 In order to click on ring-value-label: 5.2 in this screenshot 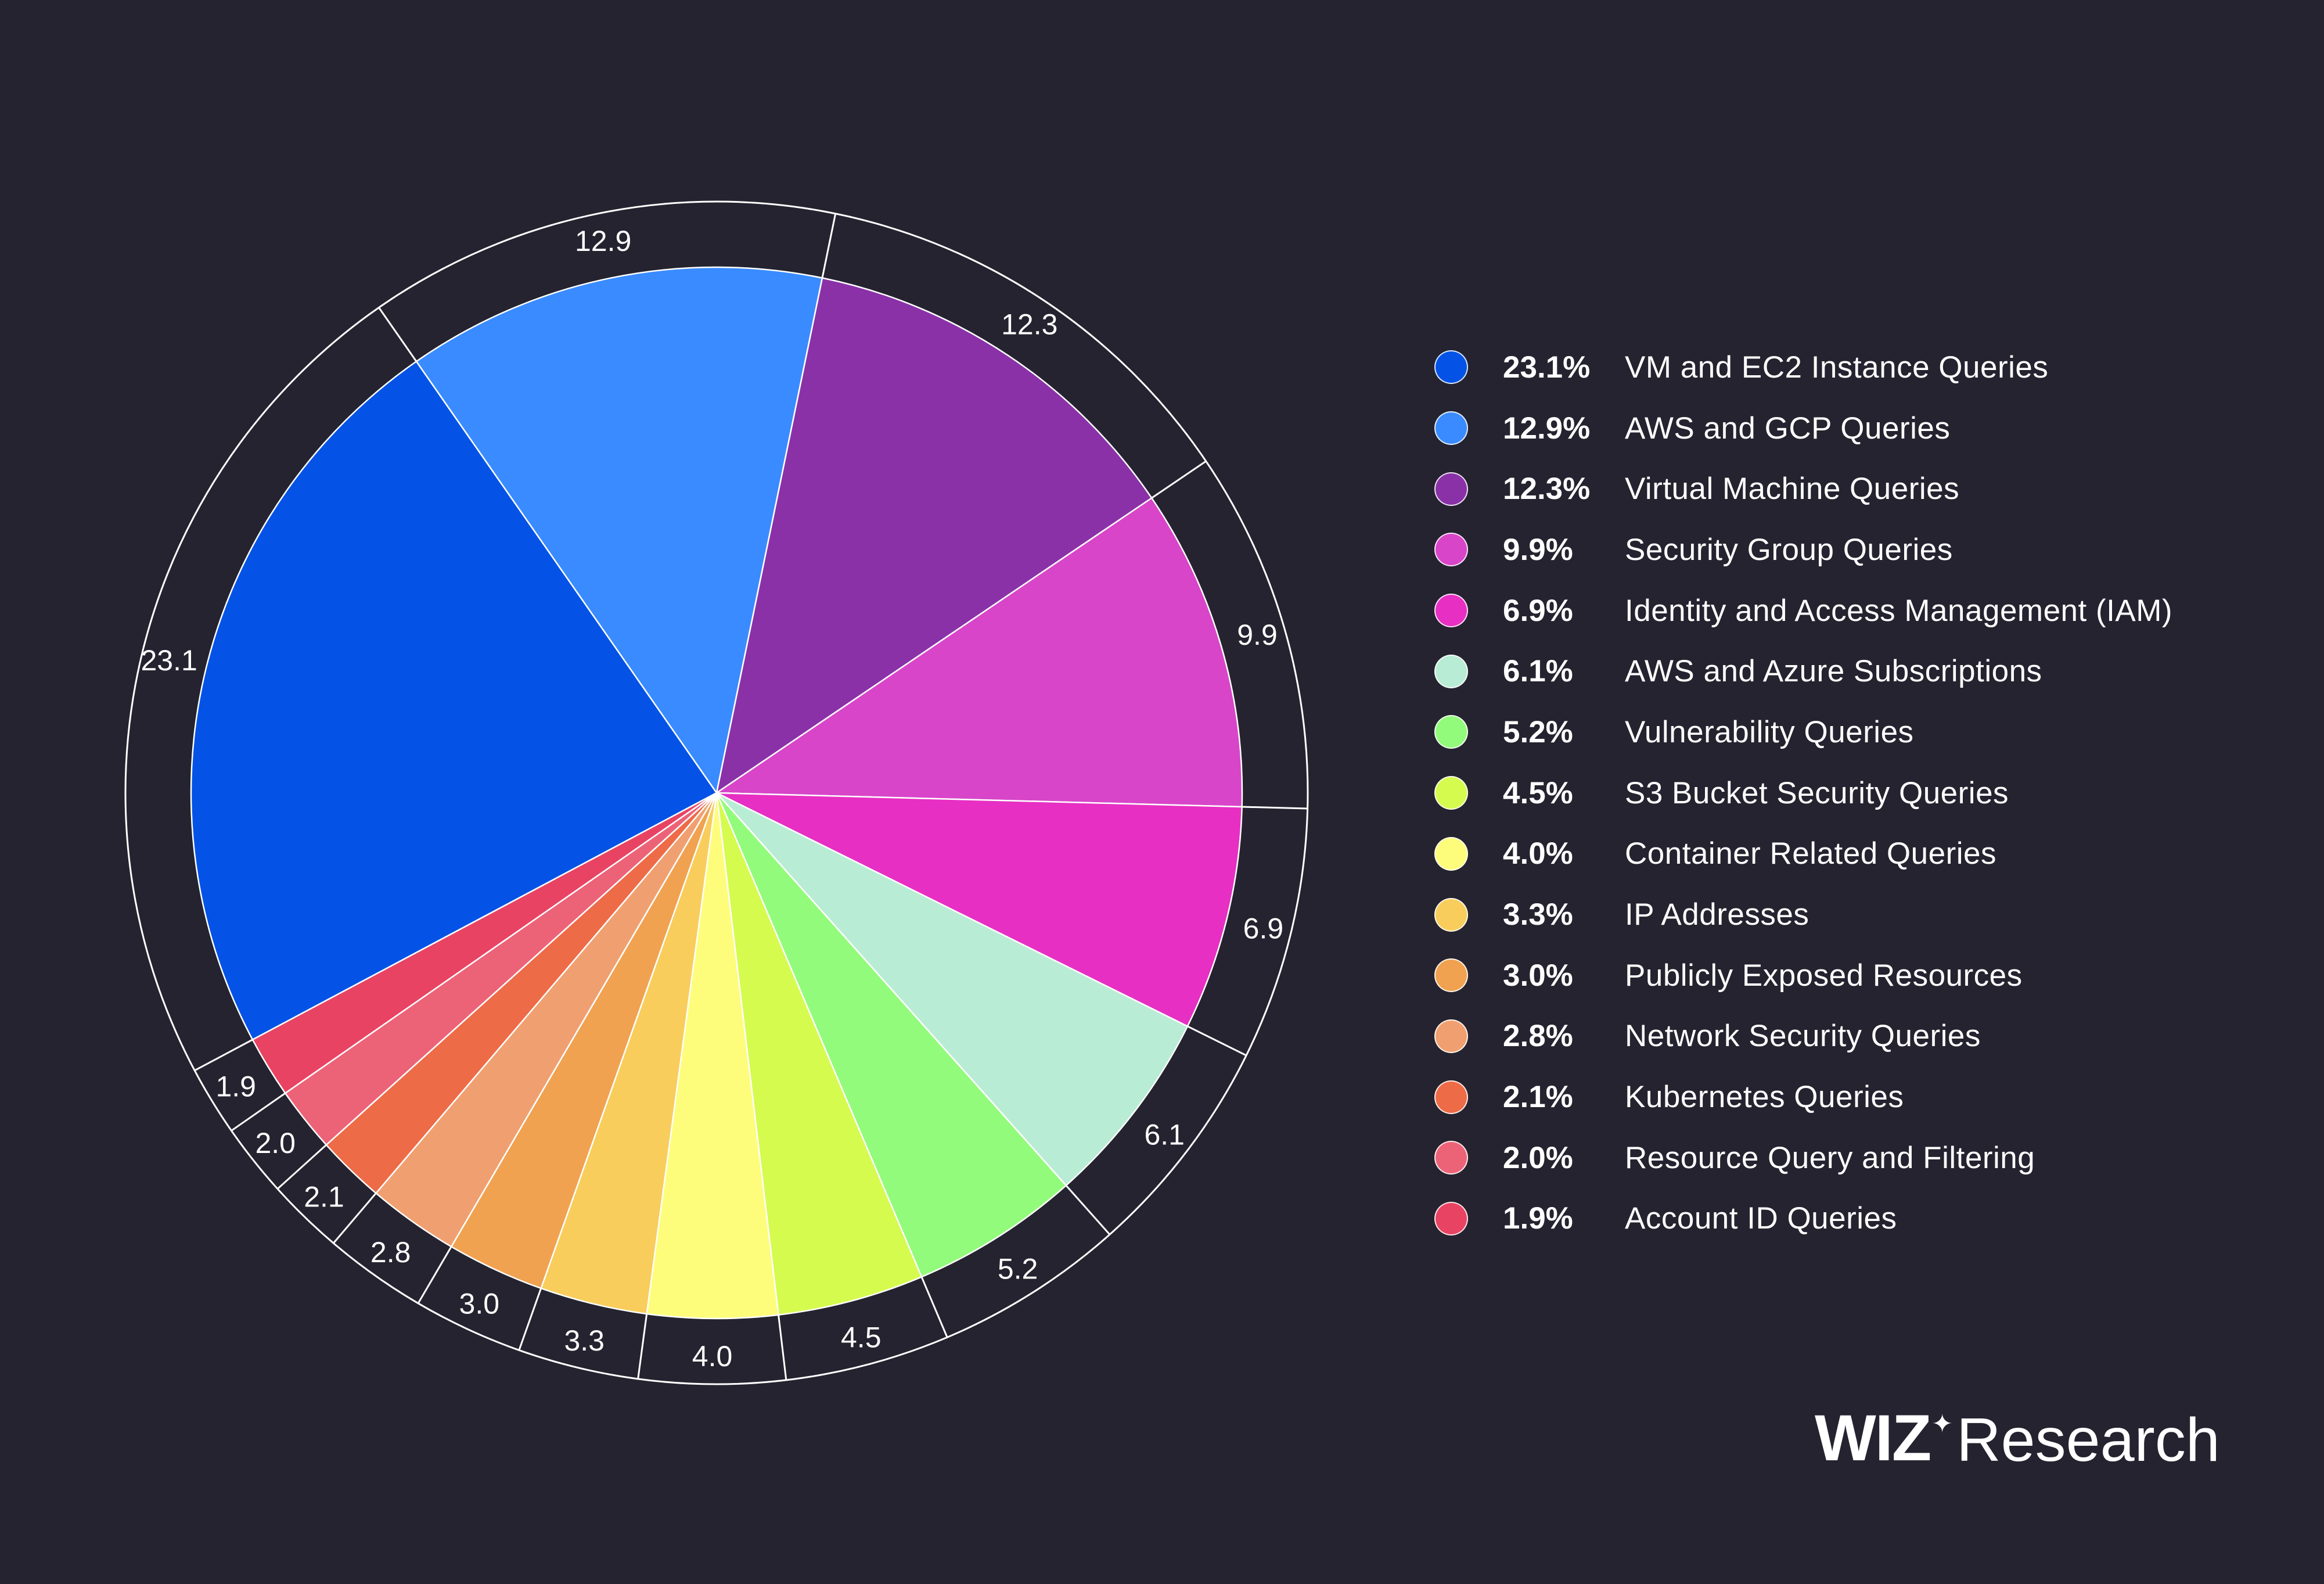, I will do `click(1018, 1269)`.